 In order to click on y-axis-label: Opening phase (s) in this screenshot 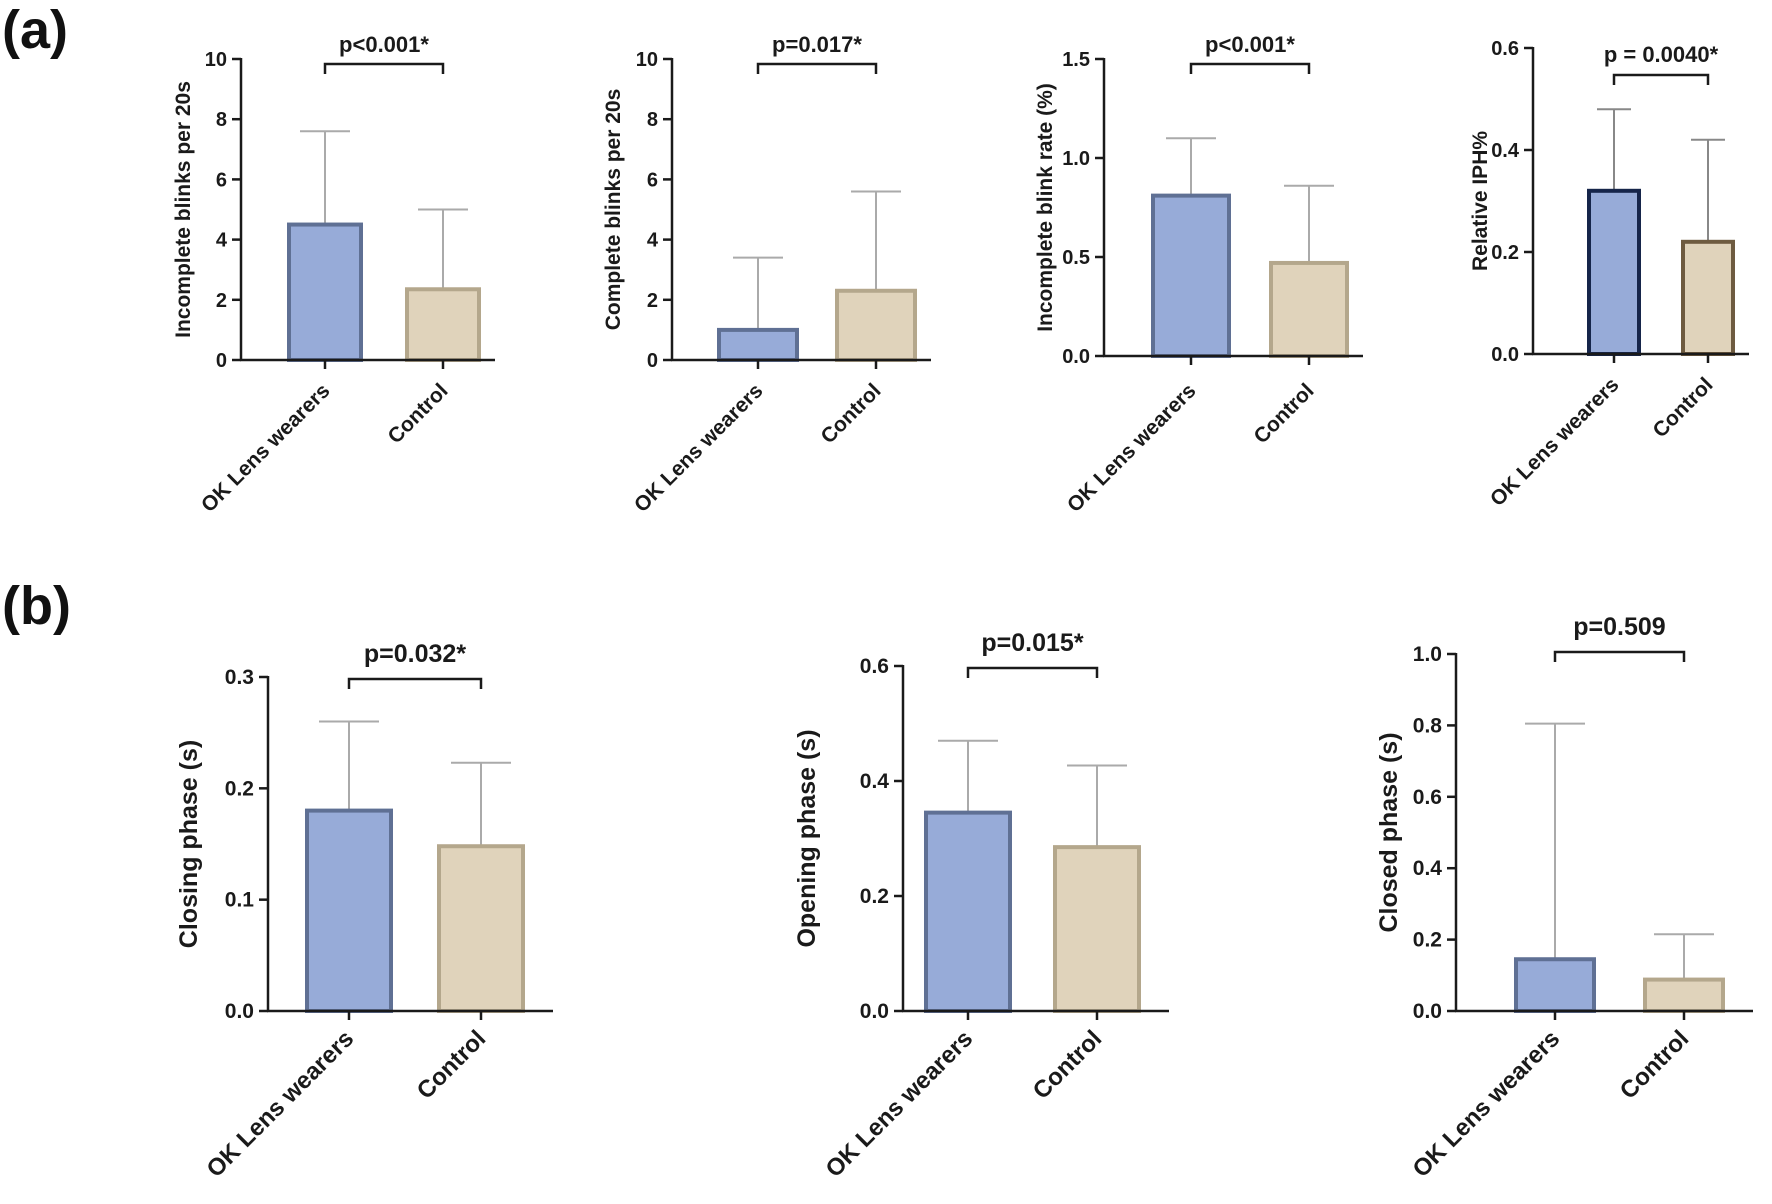, I will do `click(807, 838)`.